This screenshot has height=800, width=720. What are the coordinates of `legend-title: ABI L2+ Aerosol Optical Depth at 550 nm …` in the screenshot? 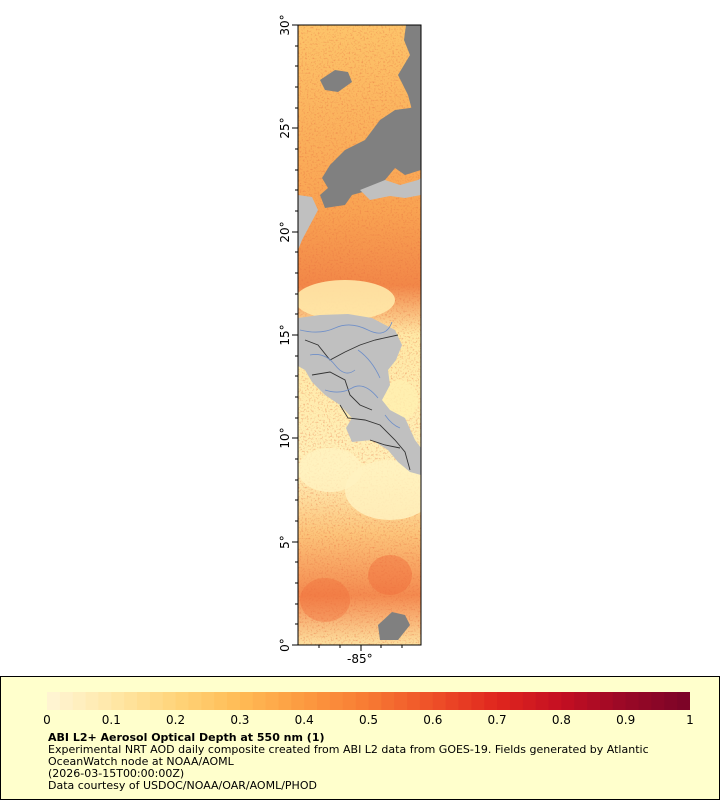 It's located at (186, 737).